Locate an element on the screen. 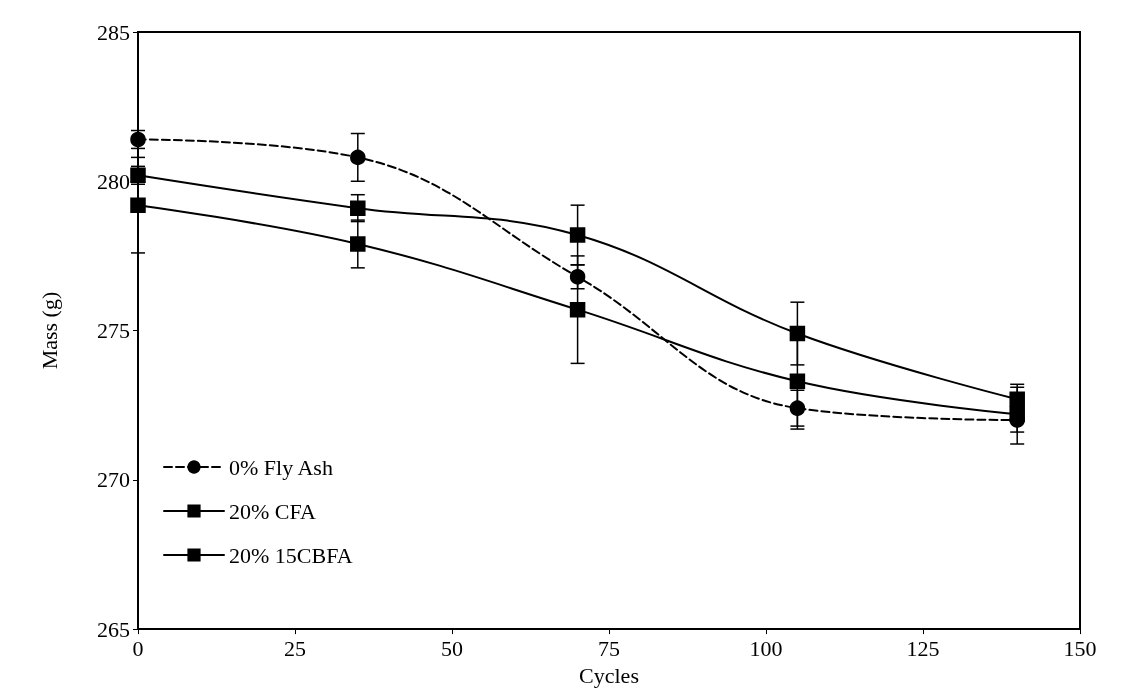 The image size is (1124, 699). legend-label: 20% CFA is located at coordinates (273, 511).